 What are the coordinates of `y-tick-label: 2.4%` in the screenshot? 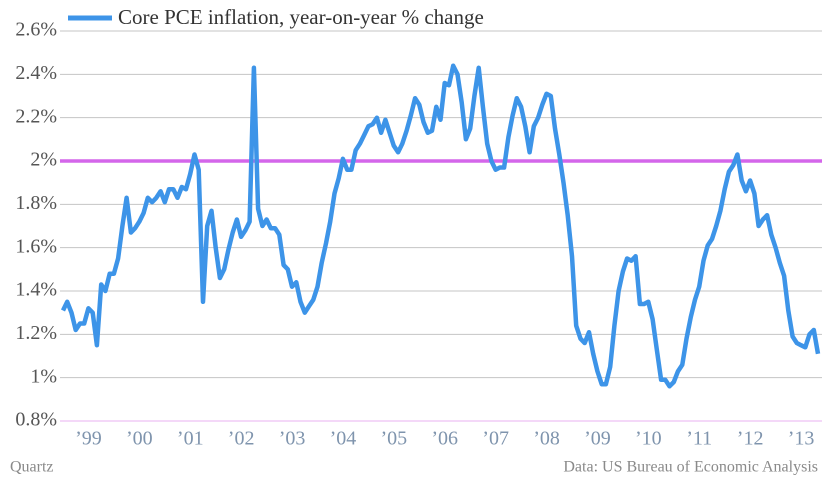 It's located at (36, 73).